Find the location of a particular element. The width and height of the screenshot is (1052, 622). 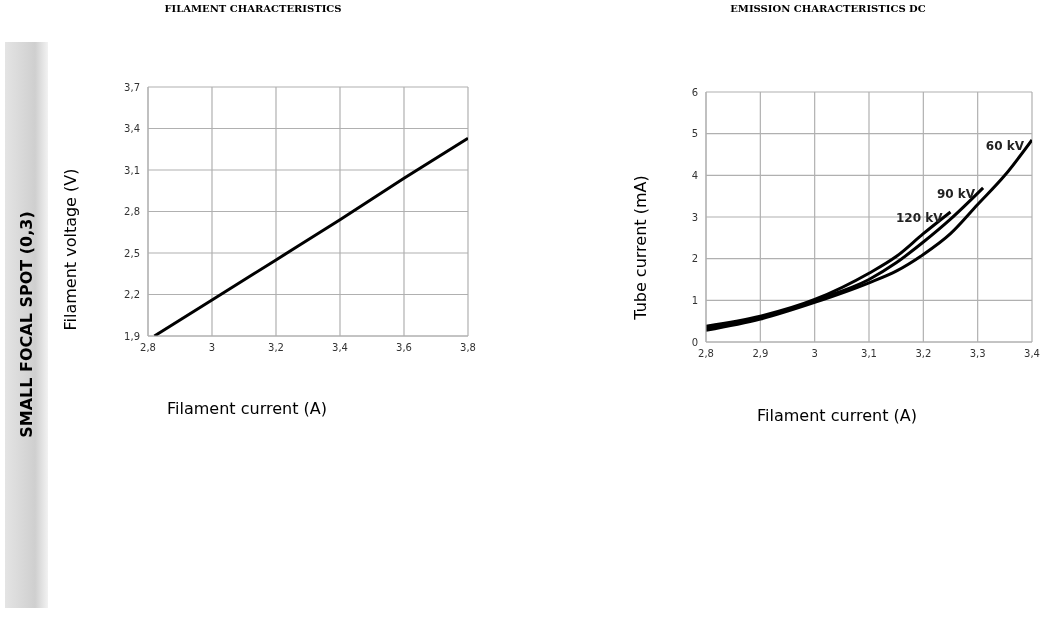

y-tick-label: 2 is located at coordinates (694, 259).